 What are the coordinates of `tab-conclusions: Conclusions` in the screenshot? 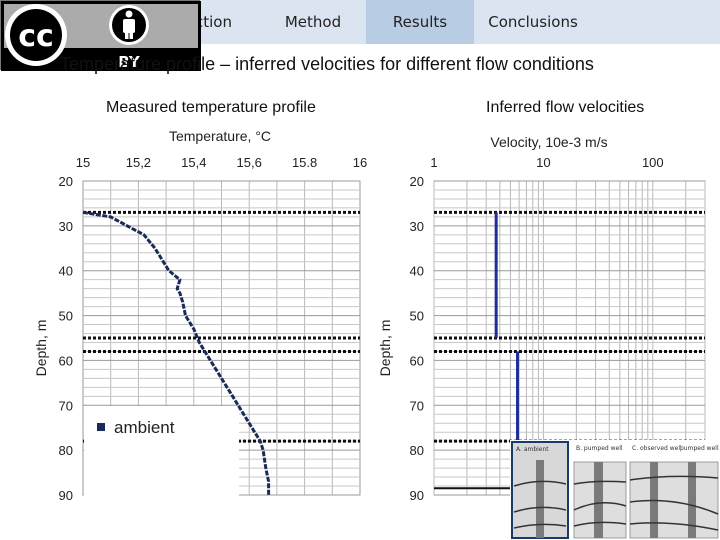 It's located at (533, 22).